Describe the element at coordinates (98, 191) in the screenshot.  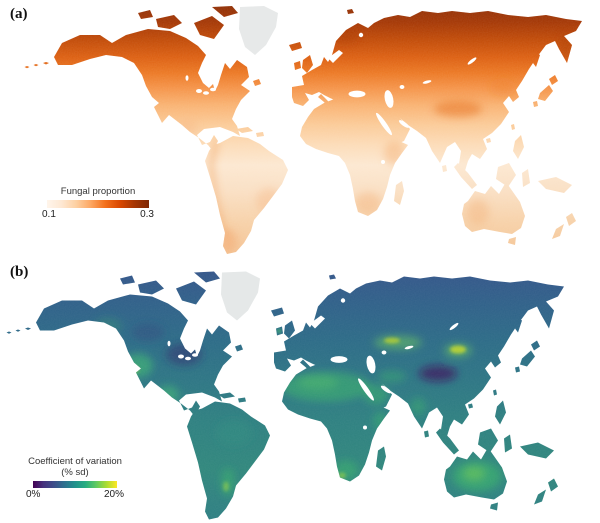
I see `legend-a-title: Fungal proportion` at that location.